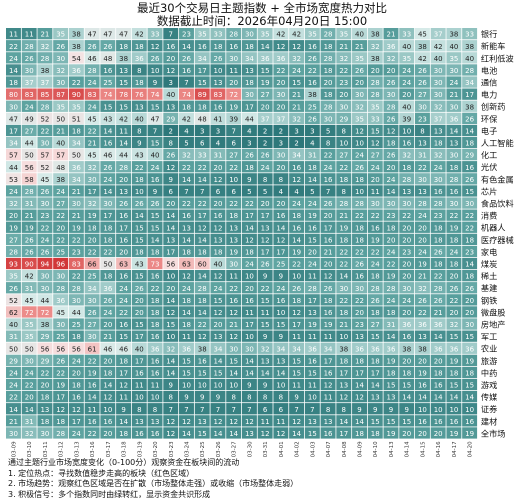 The height and width of the screenshot is (500, 524). What do you see at coordinates (171, 131) in the screenshot?
I see `cell-value-label: 2` at bounding box center [171, 131].